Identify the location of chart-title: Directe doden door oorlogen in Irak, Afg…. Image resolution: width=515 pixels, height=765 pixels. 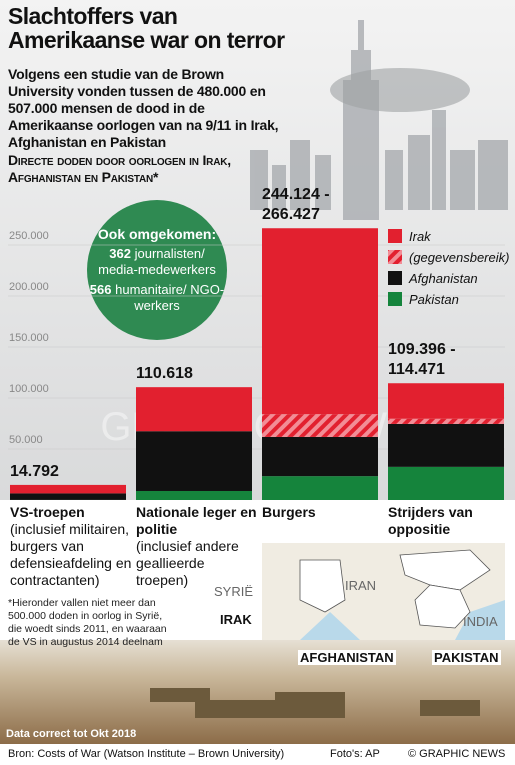
(119, 168).